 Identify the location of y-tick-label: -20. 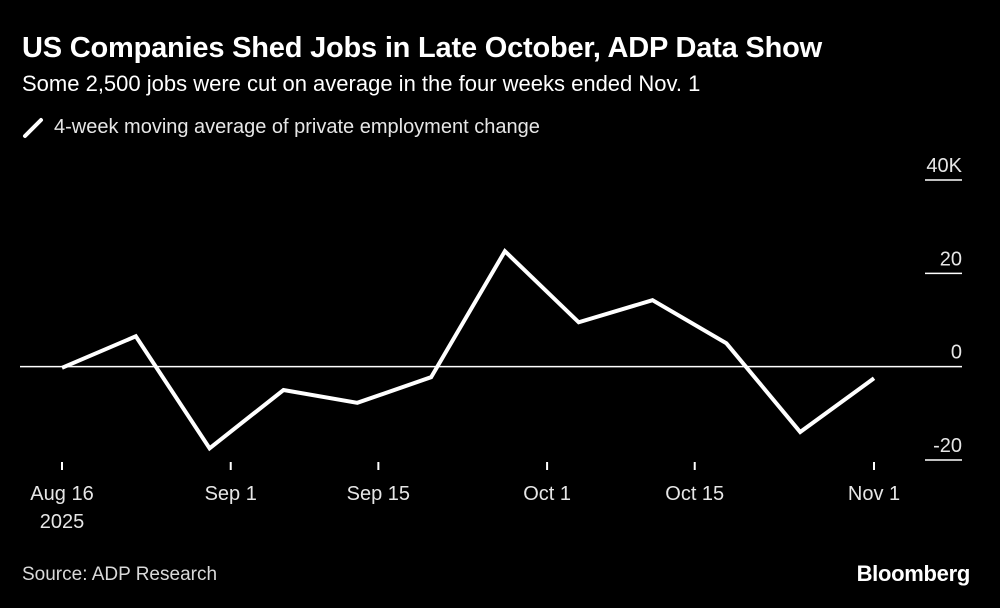
(947, 446).